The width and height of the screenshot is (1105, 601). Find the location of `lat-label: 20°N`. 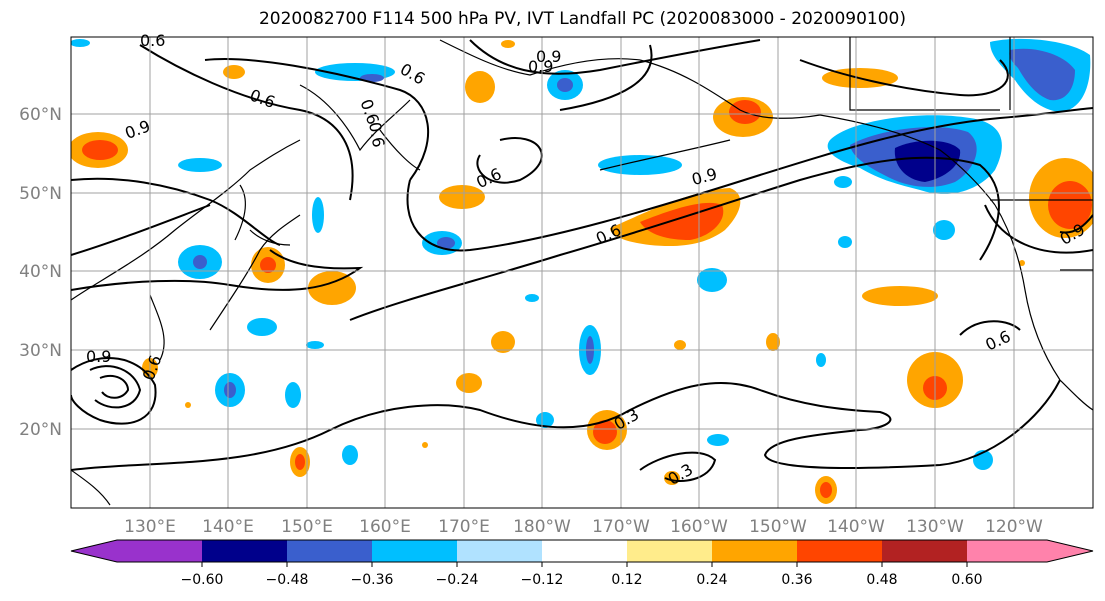

lat-label: 20°N is located at coordinates (40, 430).